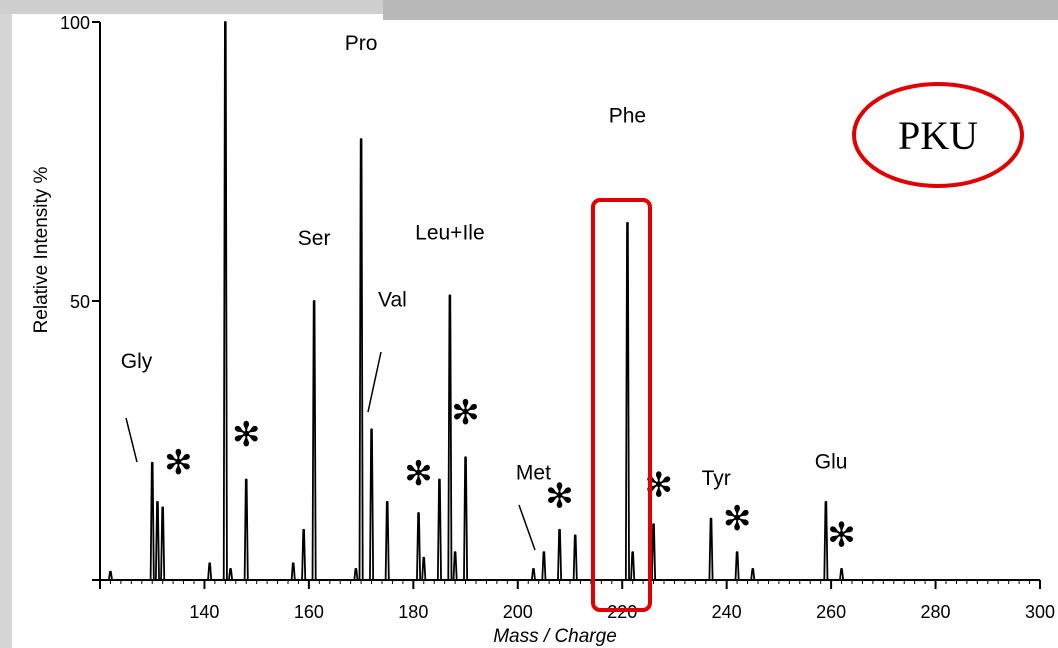 The image size is (1058, 648). I want to click on peak-label: Ser, so click(314, 238).